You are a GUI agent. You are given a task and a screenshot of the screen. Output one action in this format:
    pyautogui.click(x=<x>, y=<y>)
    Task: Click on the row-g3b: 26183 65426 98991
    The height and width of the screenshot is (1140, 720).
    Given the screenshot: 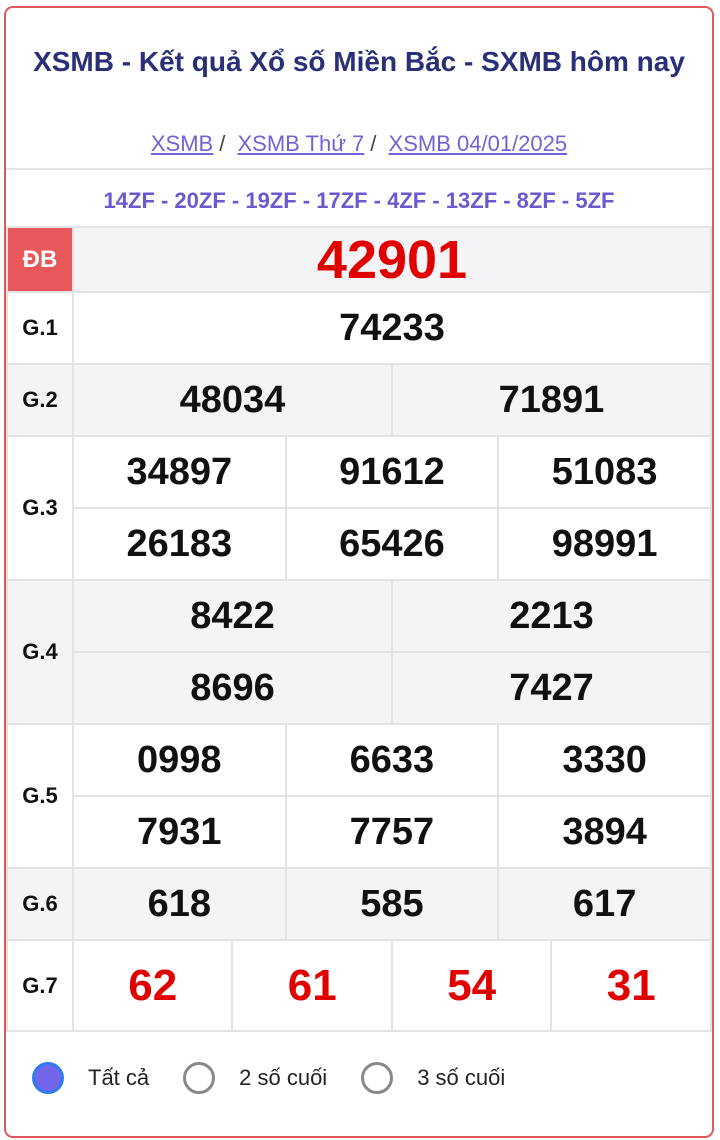 What is the action you would take?
    pyautogui.click(x=359, y=544)
    